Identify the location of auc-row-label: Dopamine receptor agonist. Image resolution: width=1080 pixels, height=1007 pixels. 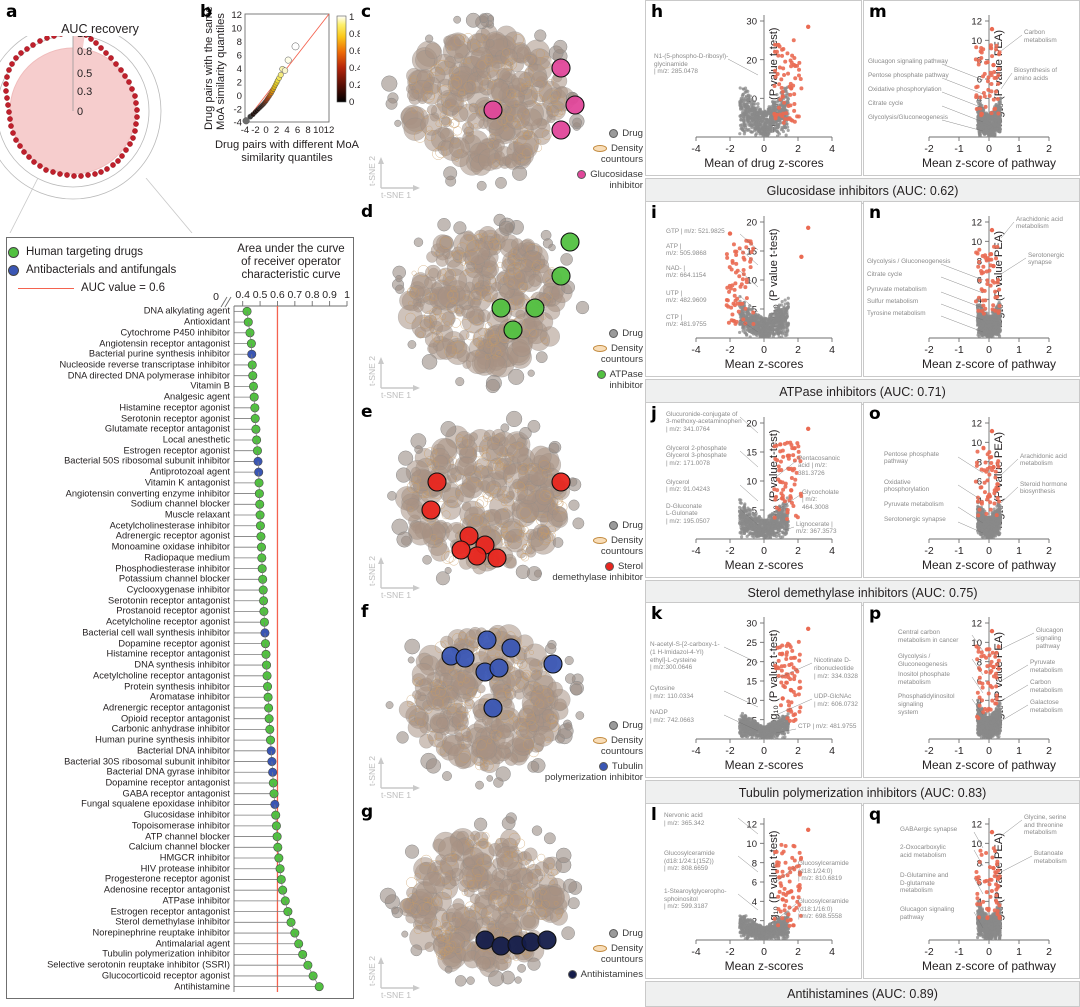
(174, 643).